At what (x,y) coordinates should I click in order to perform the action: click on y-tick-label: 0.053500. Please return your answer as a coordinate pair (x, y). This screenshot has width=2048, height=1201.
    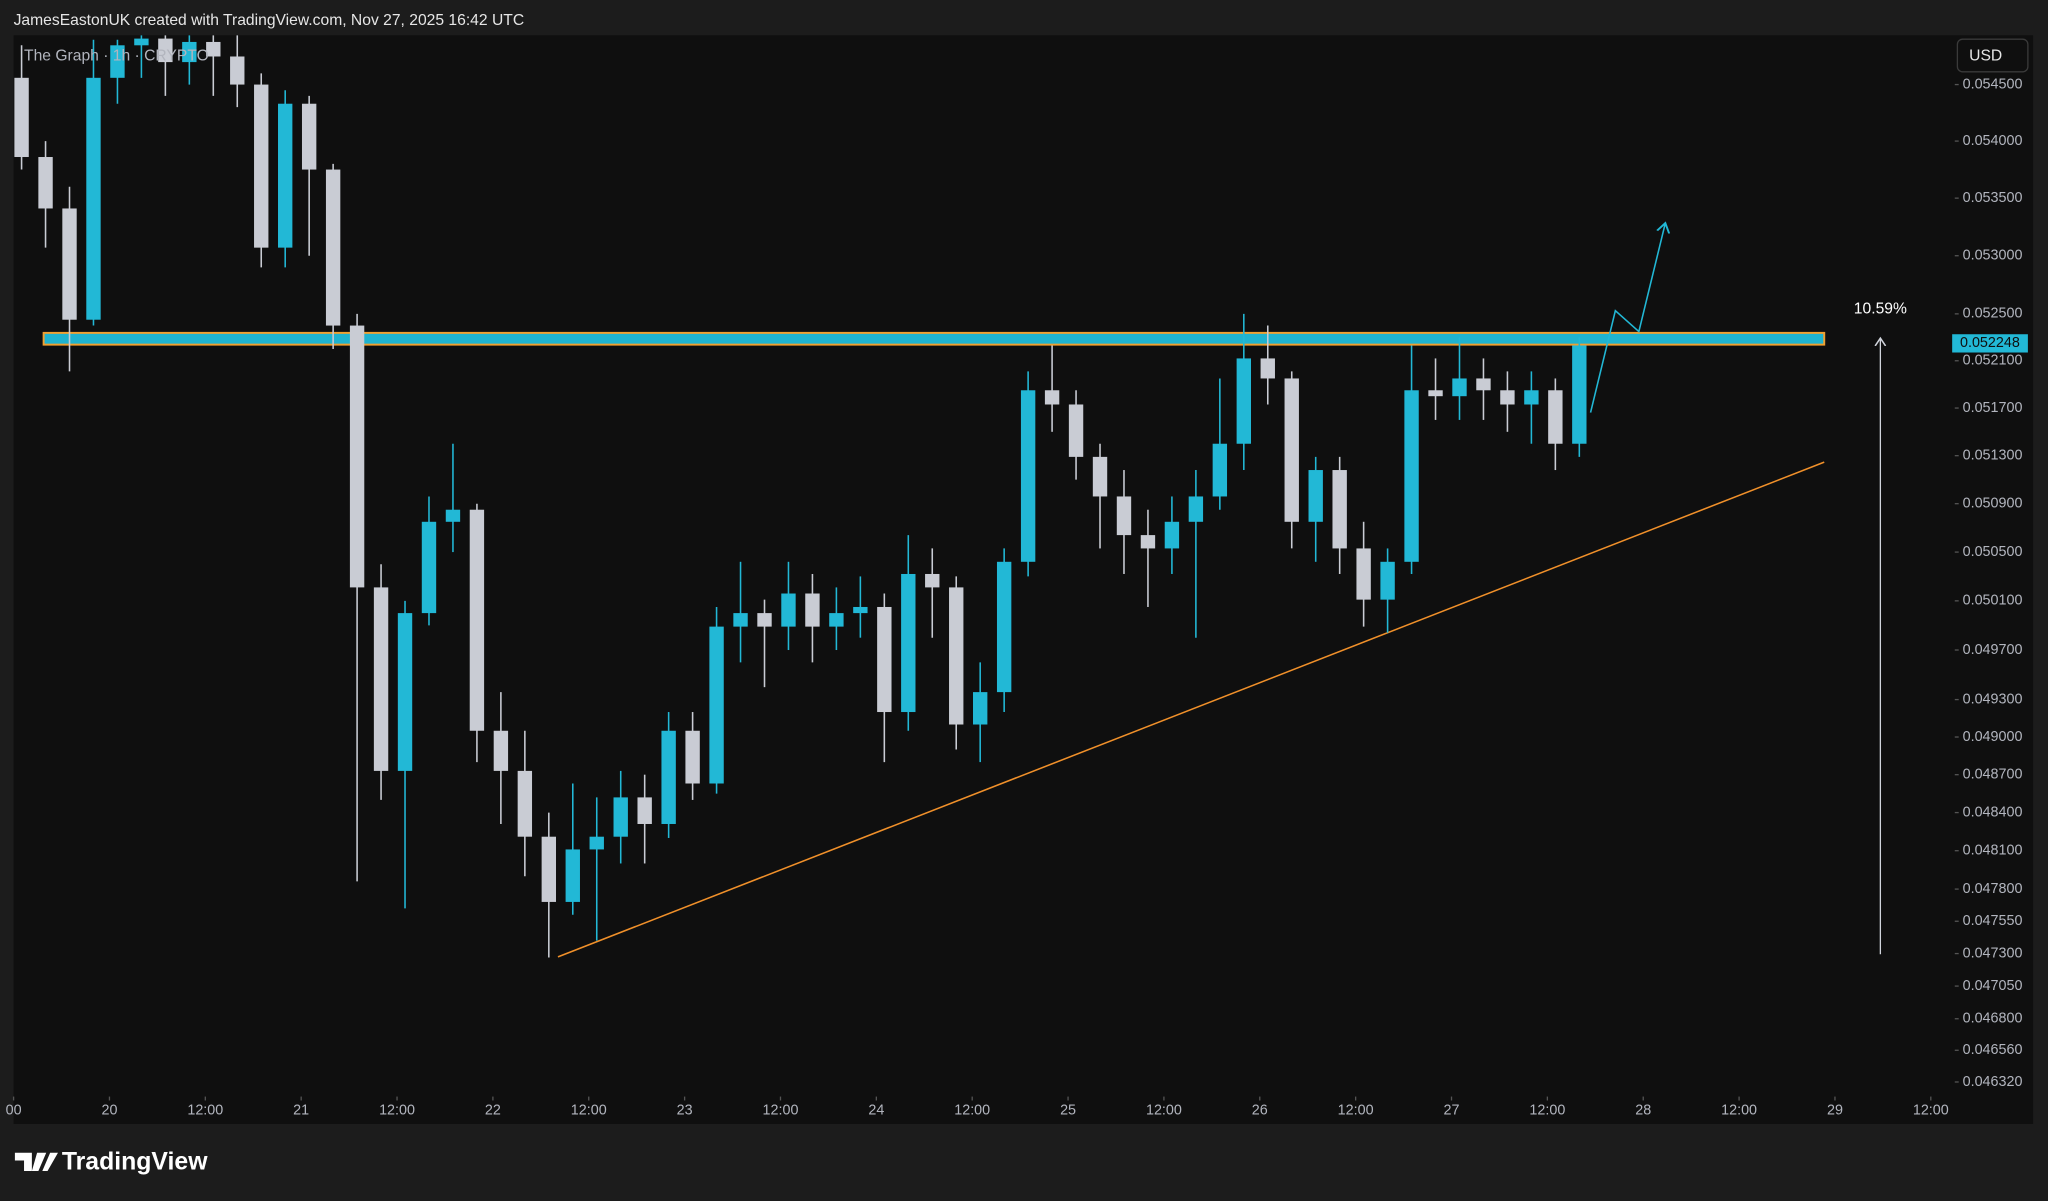
    Looking at the image, I should click on (1993, 198).